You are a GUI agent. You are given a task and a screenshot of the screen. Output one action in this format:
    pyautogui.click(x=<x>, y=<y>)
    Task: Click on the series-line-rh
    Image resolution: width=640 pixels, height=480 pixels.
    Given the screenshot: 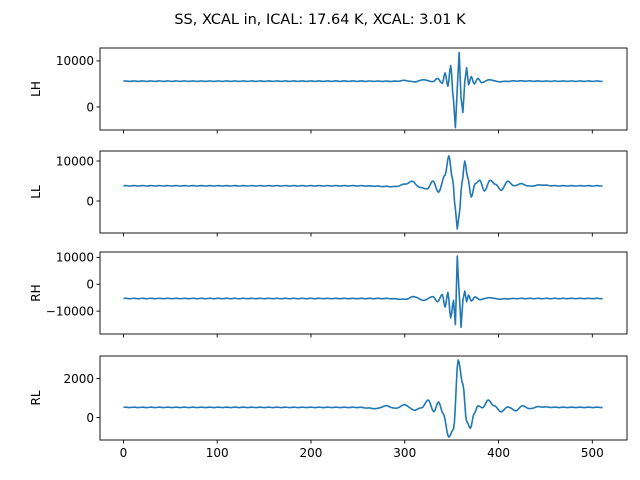 What is the action you would take?
    pyautogui.click(x=363, y=292)
    